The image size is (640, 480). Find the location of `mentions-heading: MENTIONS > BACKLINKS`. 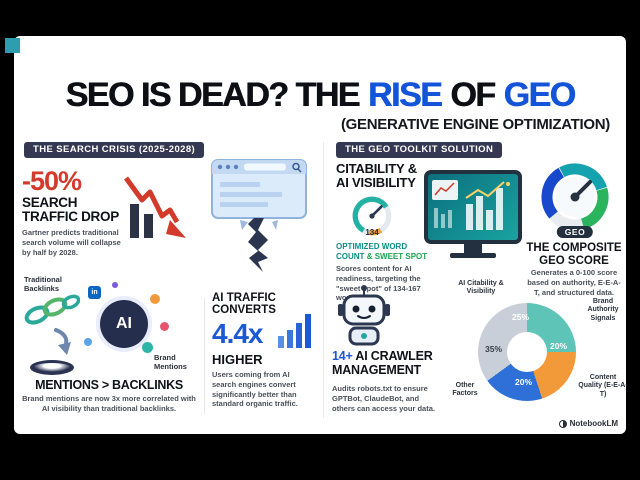

mentions-heading: MENTIONS > BACKLINKS is located at coordinates (109, 385).